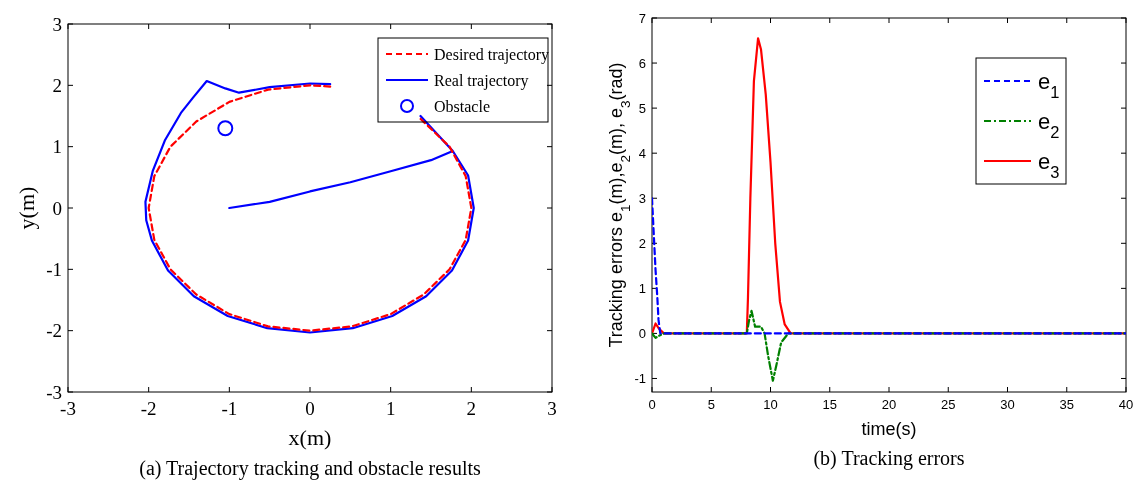  What do you see at coordinates (829, 404) in the screenshot?
I see `x-tick-label: 15` at bounding box center [829, 404].